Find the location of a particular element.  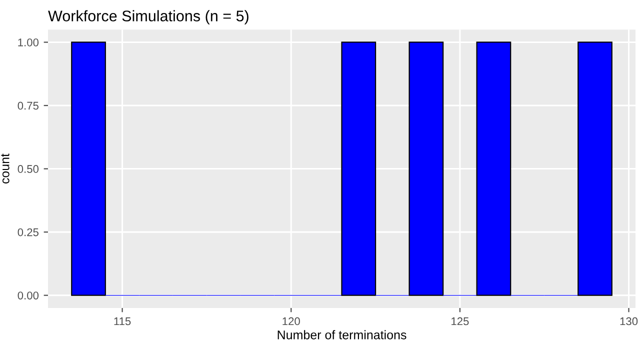

y-tick-label: 0.50 is located at coordinates (28, 169).